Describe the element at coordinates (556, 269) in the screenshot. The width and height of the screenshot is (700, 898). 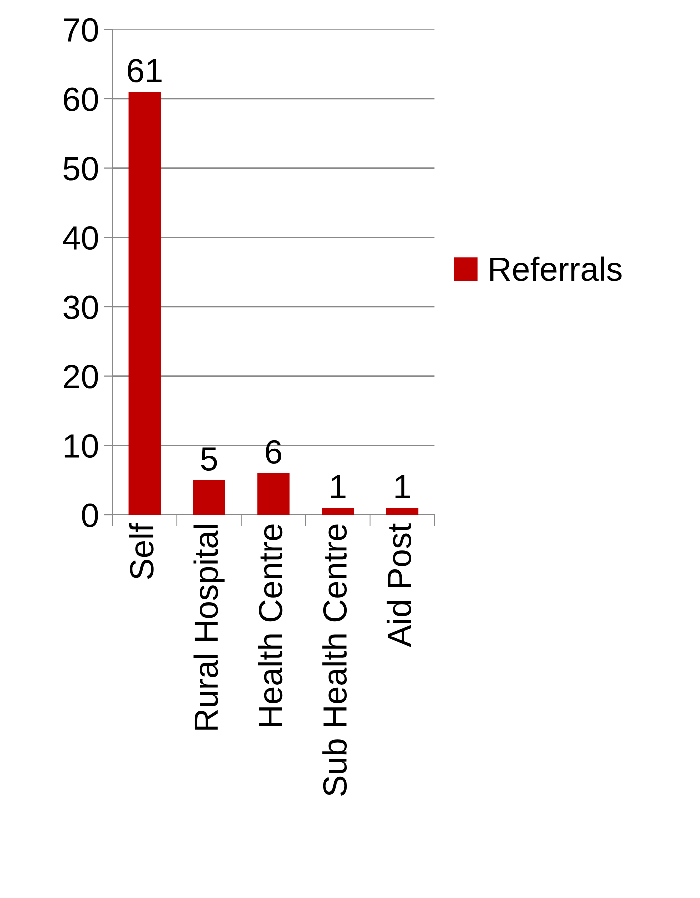
I see `legend-label: Referrals` at that location.